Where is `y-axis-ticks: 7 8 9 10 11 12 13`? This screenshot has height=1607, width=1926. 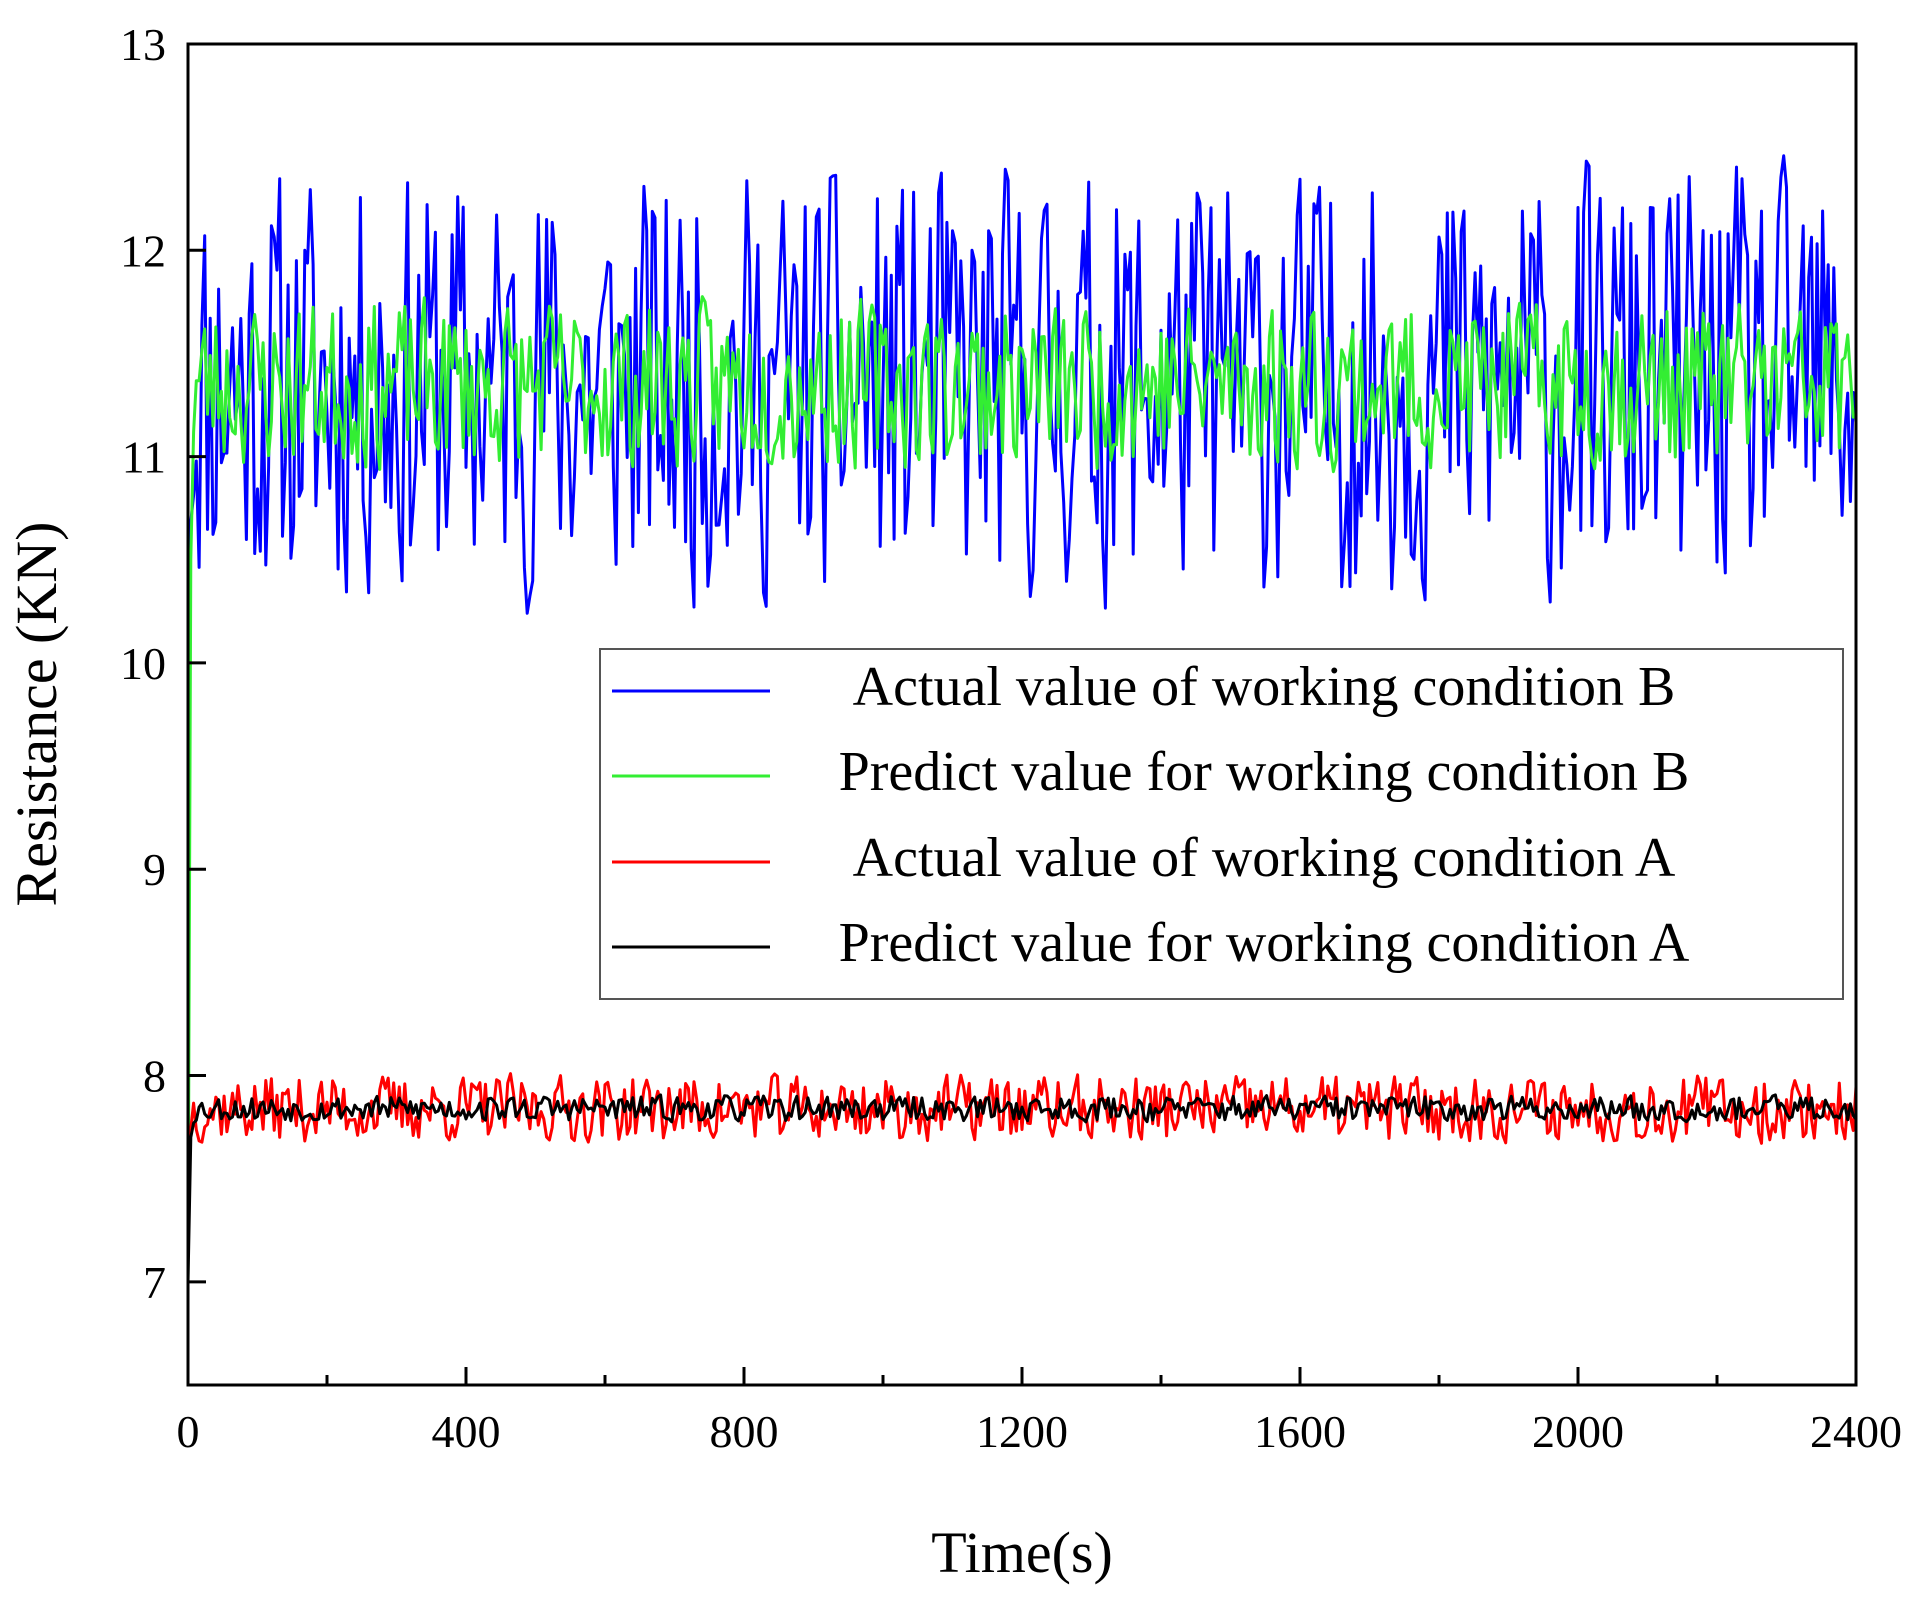
y-axis-ticks: 7 8 9 10 11 12 13 is located at coordinates (163, 663).